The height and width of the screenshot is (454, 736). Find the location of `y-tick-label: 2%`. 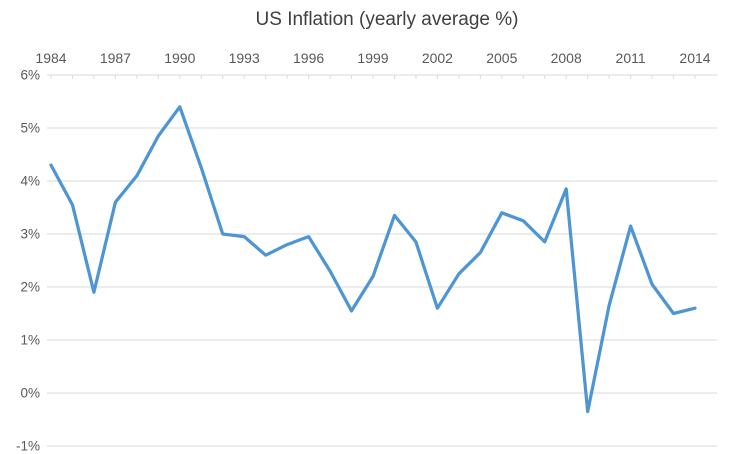

y-tick-label: 2% is located at coordinates (30, 287).